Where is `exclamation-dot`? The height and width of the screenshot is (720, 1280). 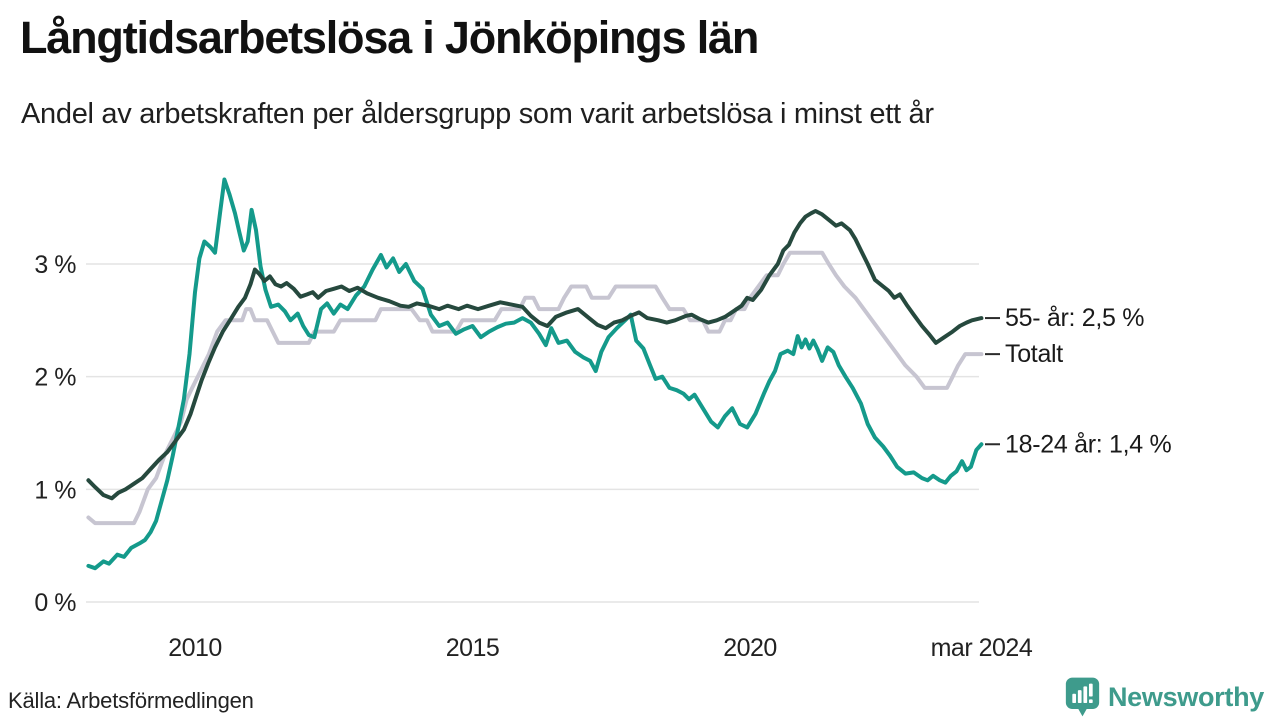 exclamation-dot is located at coordinates (1090, 701).